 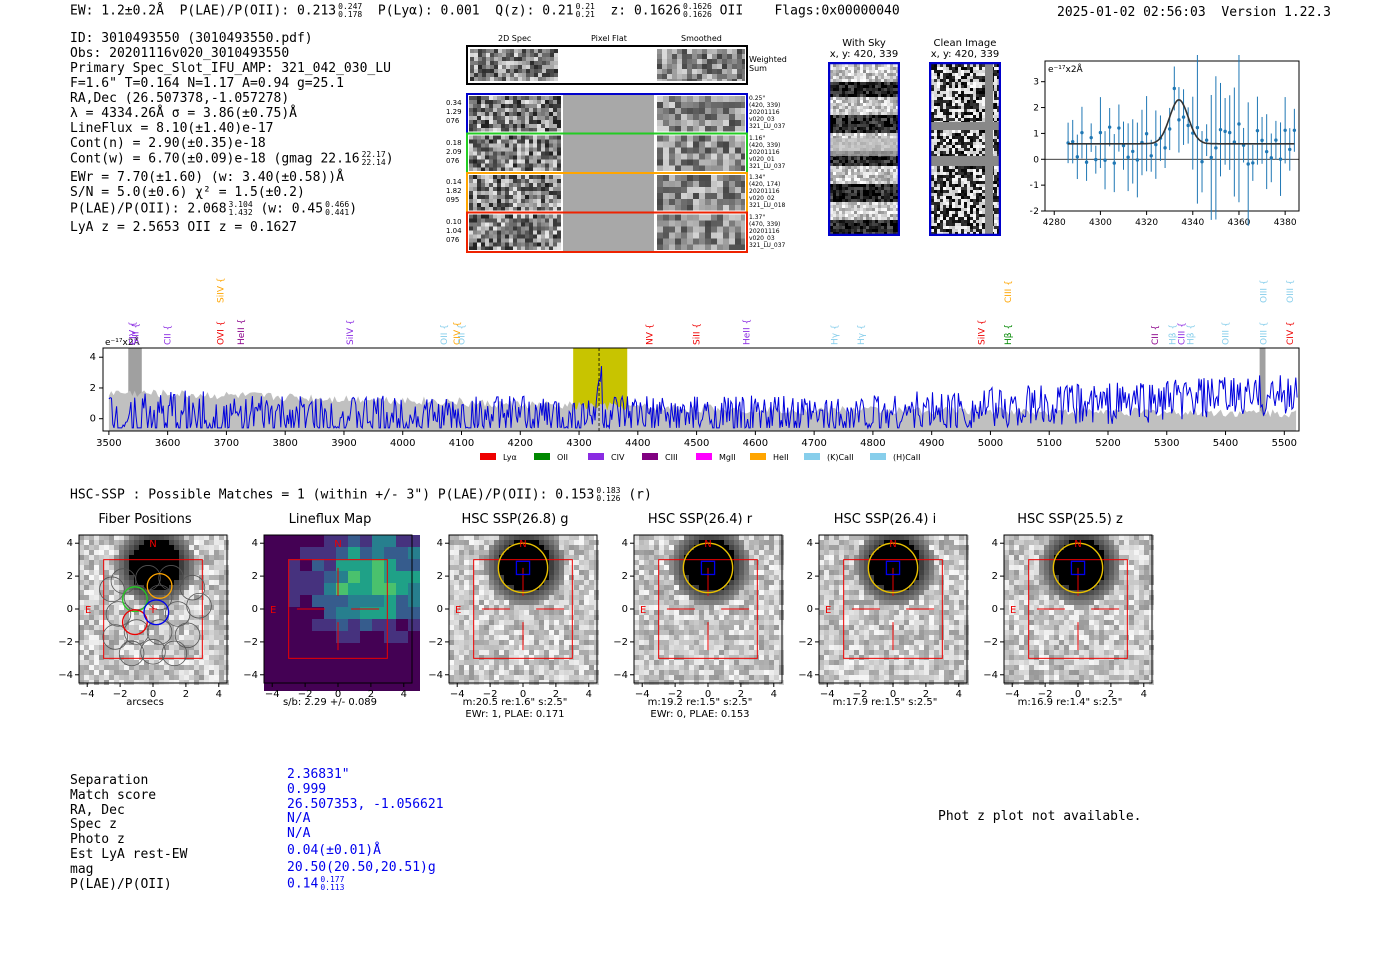 What do you see at coordinates (1036, 160) in the screenshot?
I see `fit-plot-ytick: 0` at bounding box center [1036, 160].